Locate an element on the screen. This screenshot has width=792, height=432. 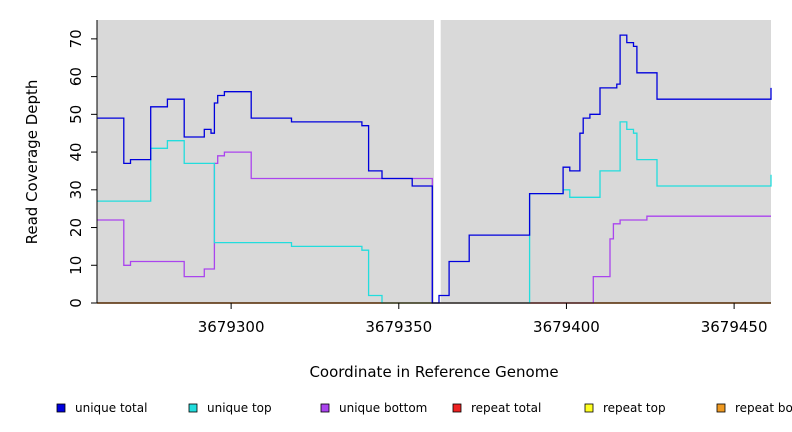
y-axis-title: Read Coverage Depth is located at coordinates (32, 162).